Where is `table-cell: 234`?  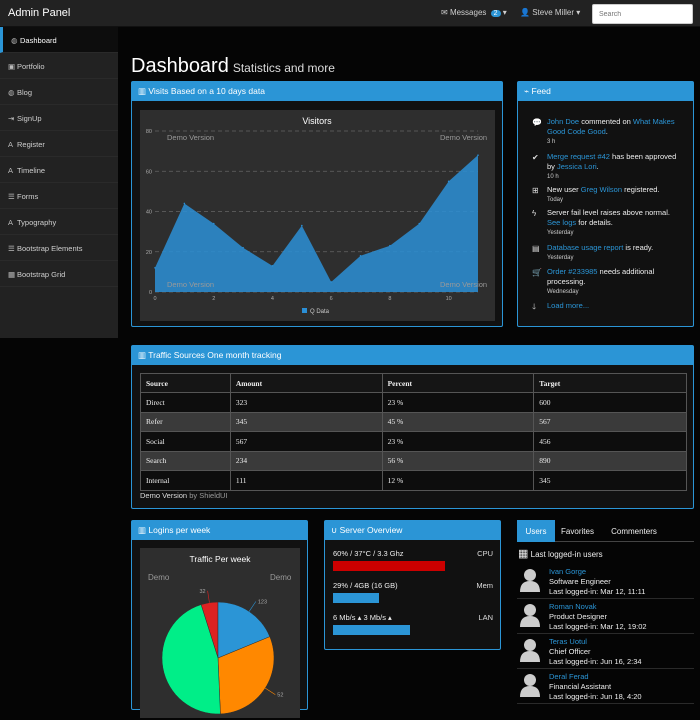 table-cell: 234 is located at coordinates (306, 460).